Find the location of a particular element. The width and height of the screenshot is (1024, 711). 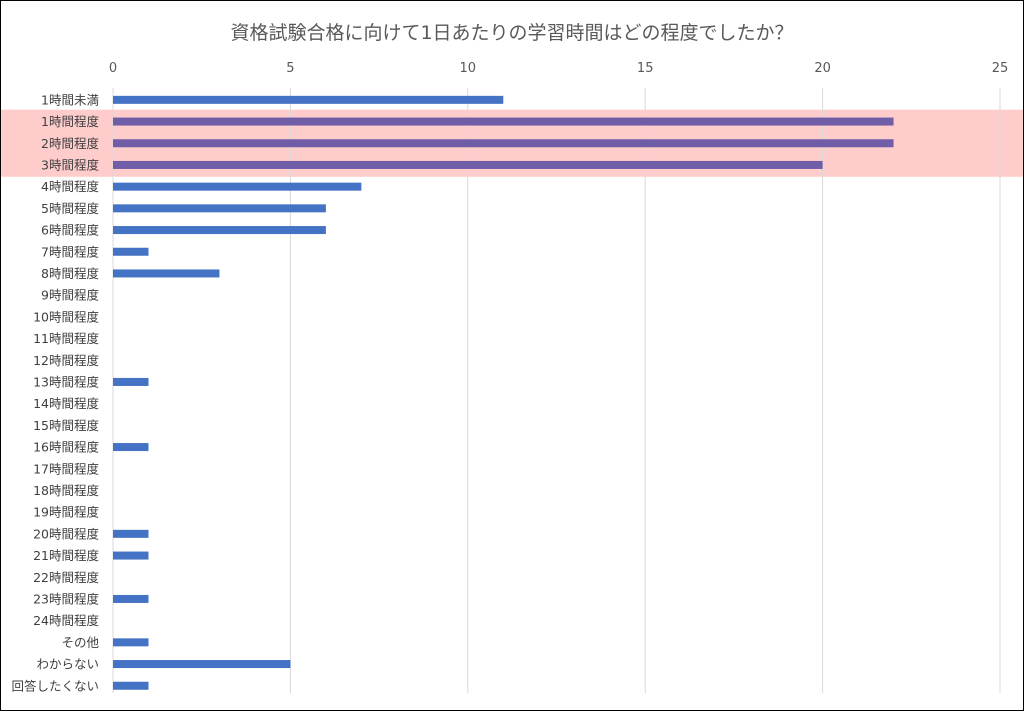

y-tick-label: 18時間程度 is located at coordinates (66, 490).